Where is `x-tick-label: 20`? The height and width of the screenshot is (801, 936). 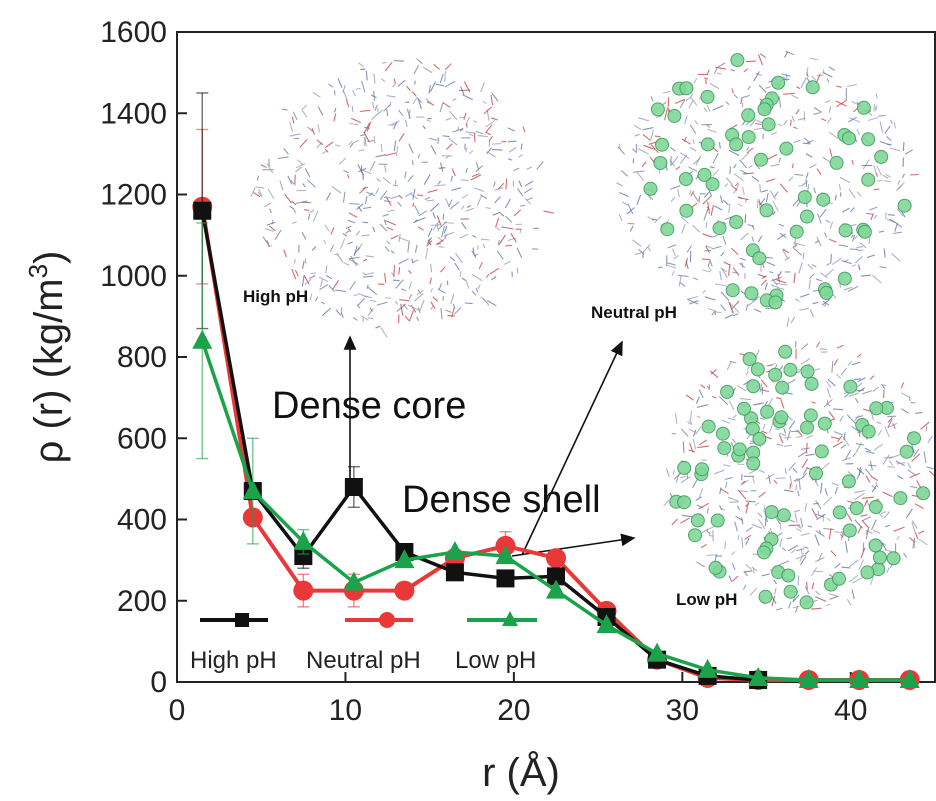
x-tick-label: 20 is located at coordinates (513, 710).